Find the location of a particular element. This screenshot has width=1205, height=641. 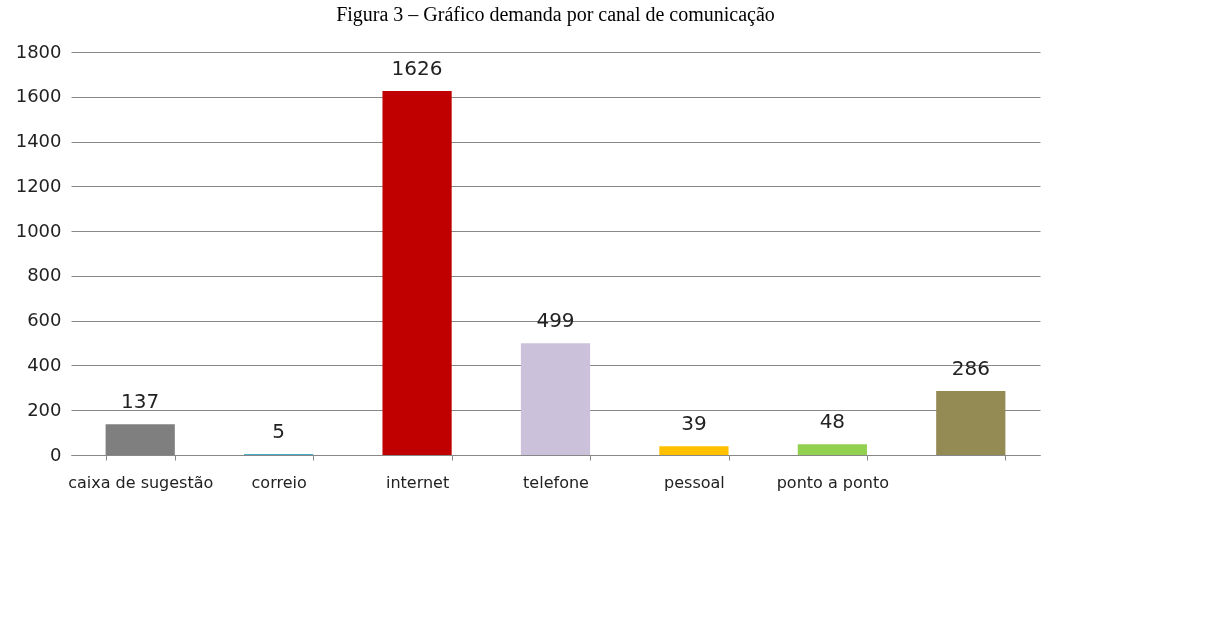

y-tick-label: 1200 is located at coordinates (38, 185).